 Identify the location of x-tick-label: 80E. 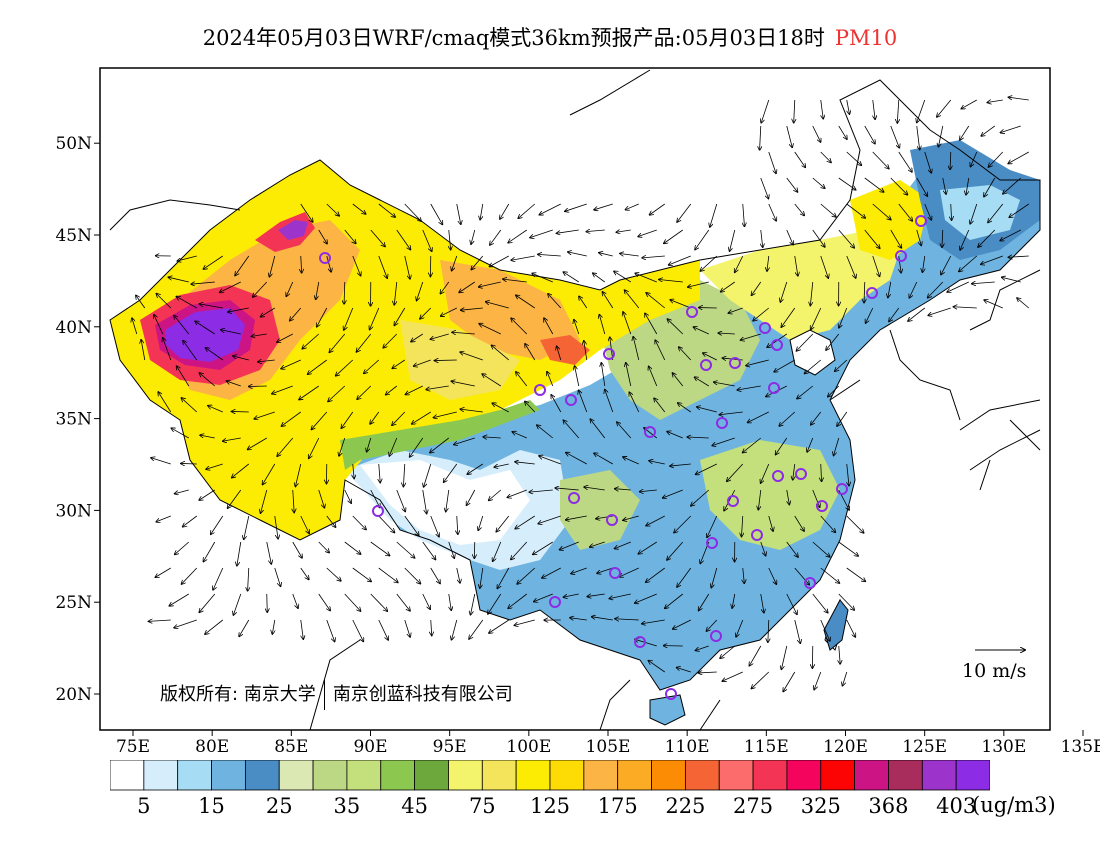
(212, 747).